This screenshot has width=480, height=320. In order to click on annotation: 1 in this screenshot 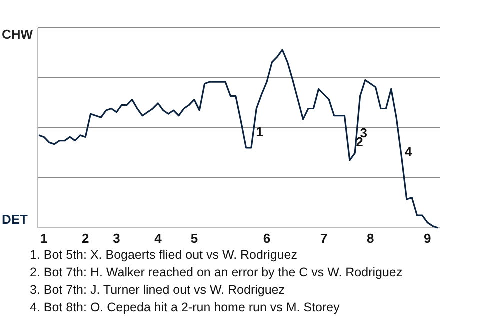, I will do `click(260, 132)`.